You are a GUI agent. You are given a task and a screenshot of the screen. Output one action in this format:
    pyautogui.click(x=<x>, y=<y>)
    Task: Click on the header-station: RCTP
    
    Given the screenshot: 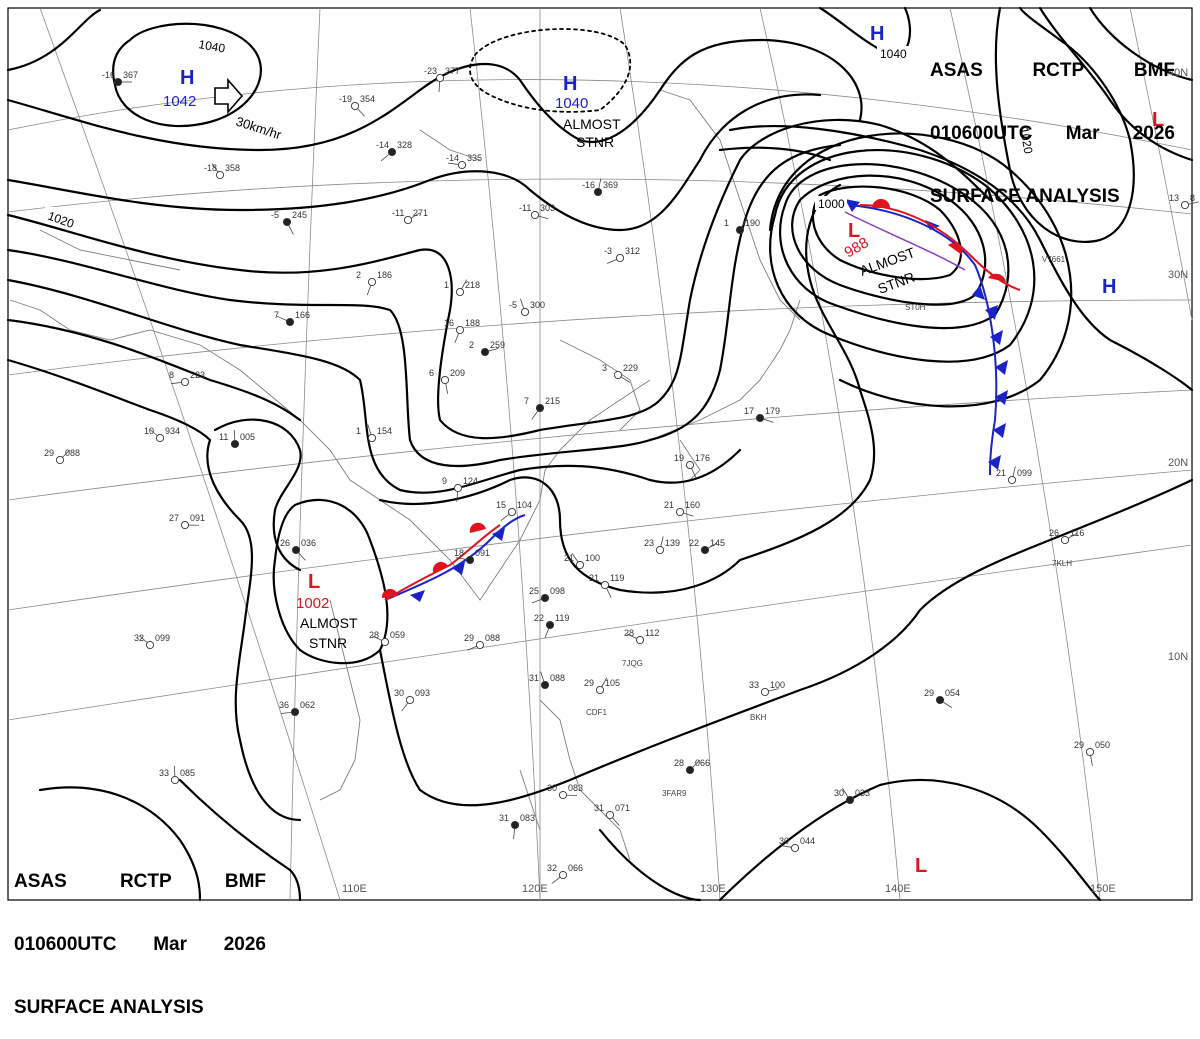 What is the action you would take?
    pyautogui.click(x=1058, y=70)
    